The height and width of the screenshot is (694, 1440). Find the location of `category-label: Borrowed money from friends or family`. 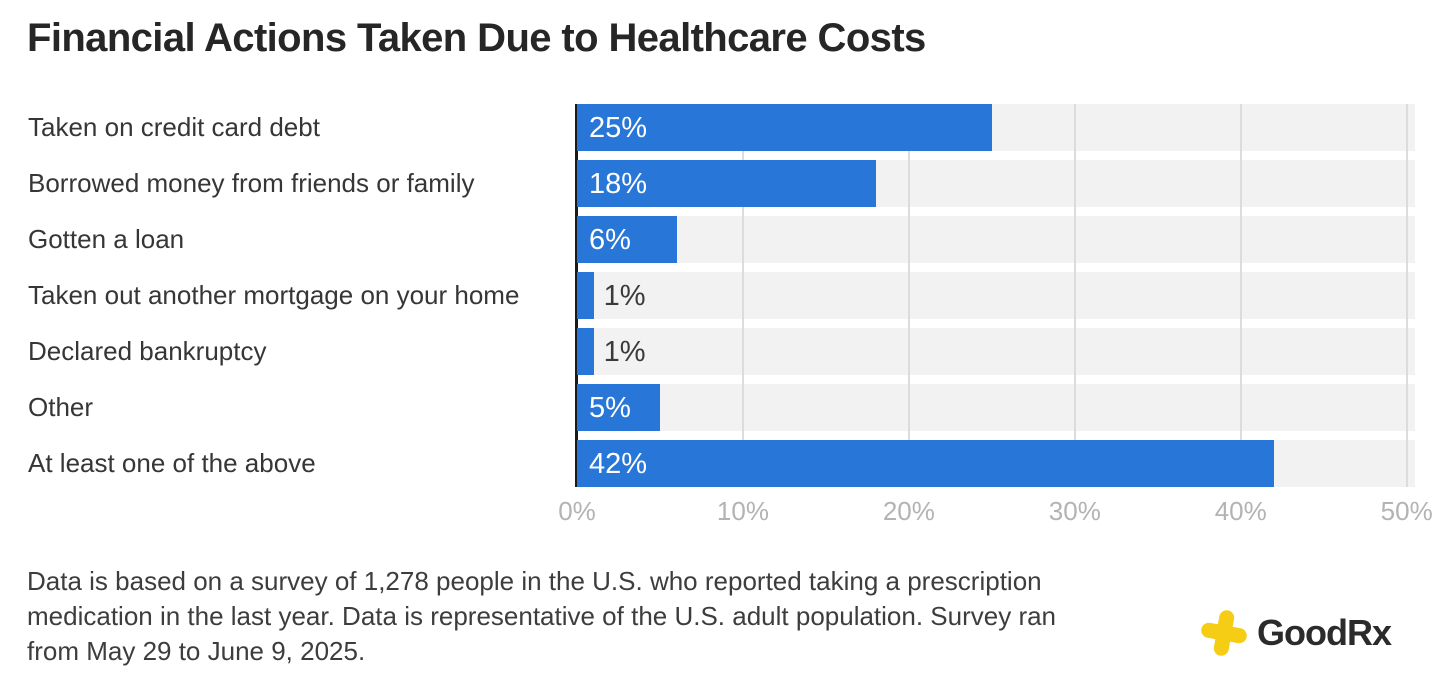

category-label: Borrowed money from friends or family is located at coordinates (251, 183).